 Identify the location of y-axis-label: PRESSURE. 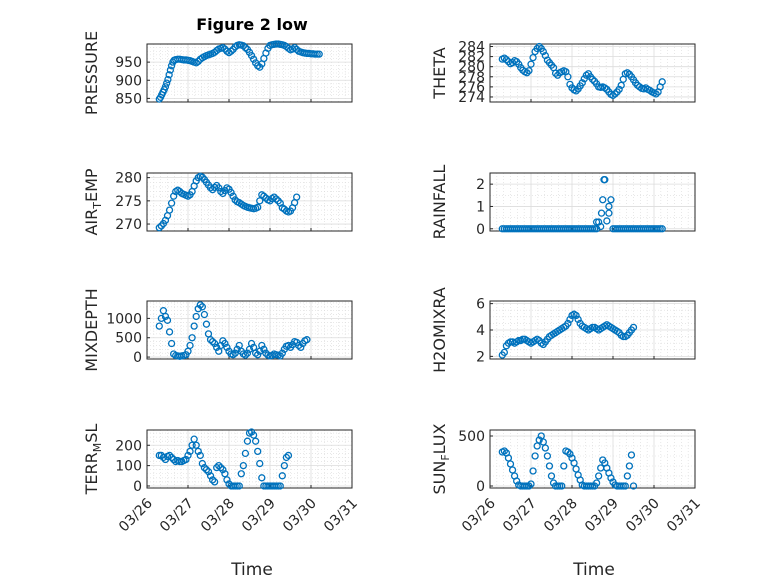
(91, 73).